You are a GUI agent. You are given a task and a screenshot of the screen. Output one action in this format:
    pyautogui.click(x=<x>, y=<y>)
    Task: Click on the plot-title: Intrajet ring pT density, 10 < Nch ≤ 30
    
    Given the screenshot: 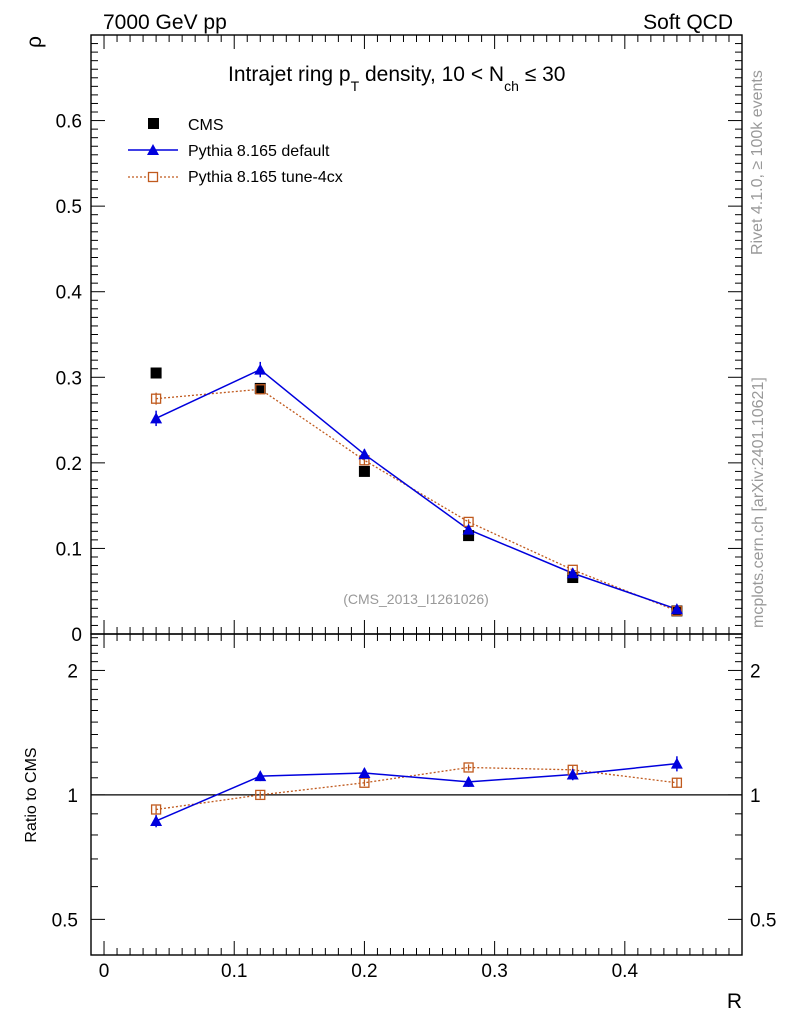 What is the action you would take?
    pyautogui.click(x=396, y=78)
    